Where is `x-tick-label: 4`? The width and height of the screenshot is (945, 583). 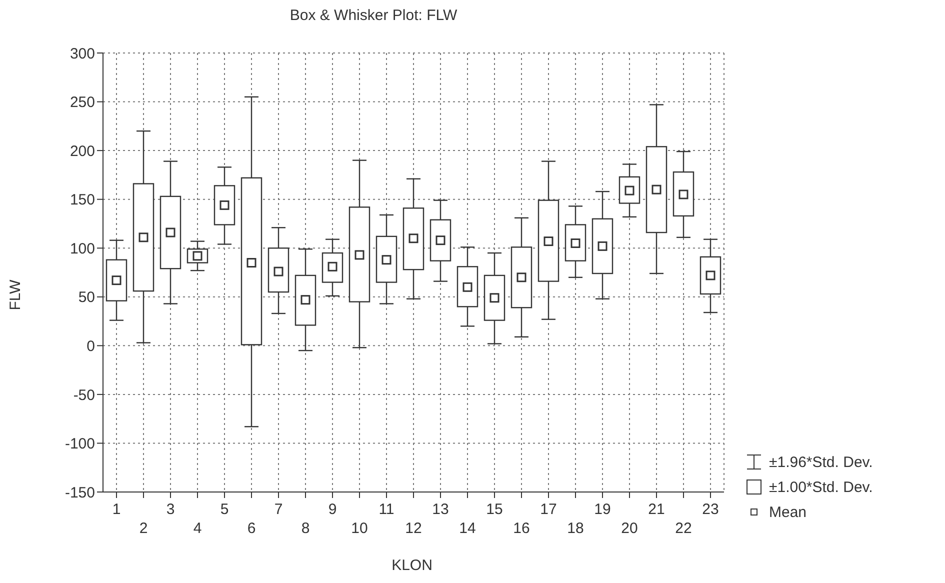 x-tick-label: 4 is located at coordinates (197, 528).